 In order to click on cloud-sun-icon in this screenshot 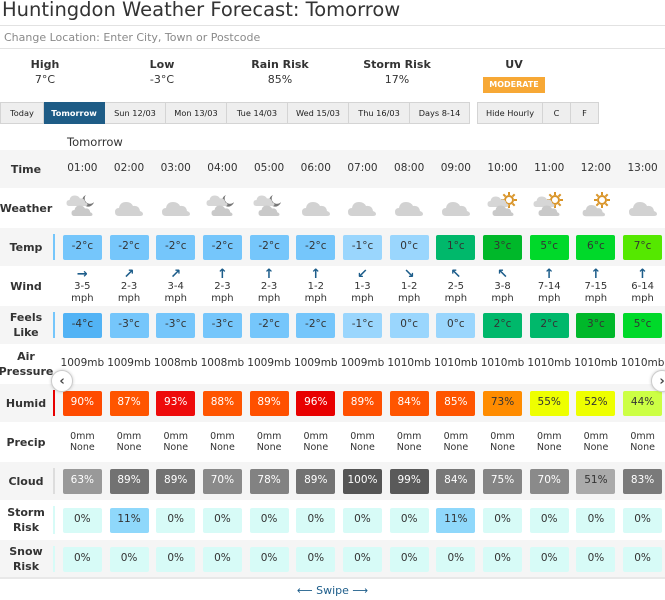, I will do `click(503, 208)`.